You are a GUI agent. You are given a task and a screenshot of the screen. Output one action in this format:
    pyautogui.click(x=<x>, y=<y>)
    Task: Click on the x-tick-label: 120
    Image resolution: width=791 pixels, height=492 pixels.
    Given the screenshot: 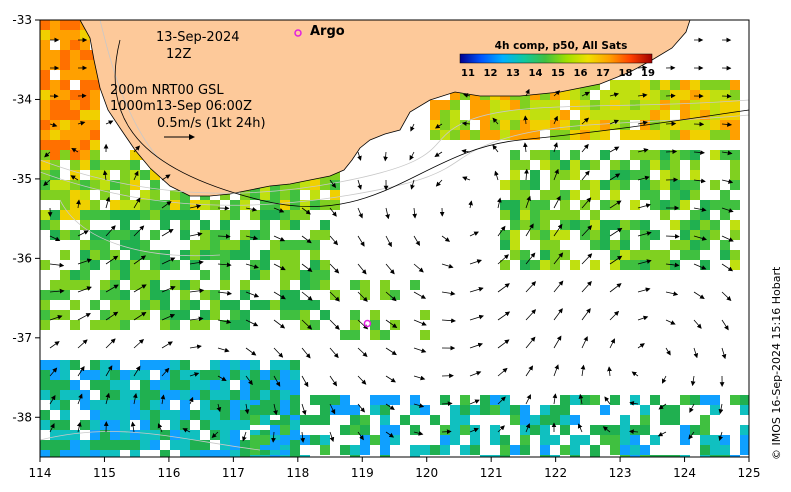 What is the action you would take?
    pyautogui.click(x=426, y=473)
    